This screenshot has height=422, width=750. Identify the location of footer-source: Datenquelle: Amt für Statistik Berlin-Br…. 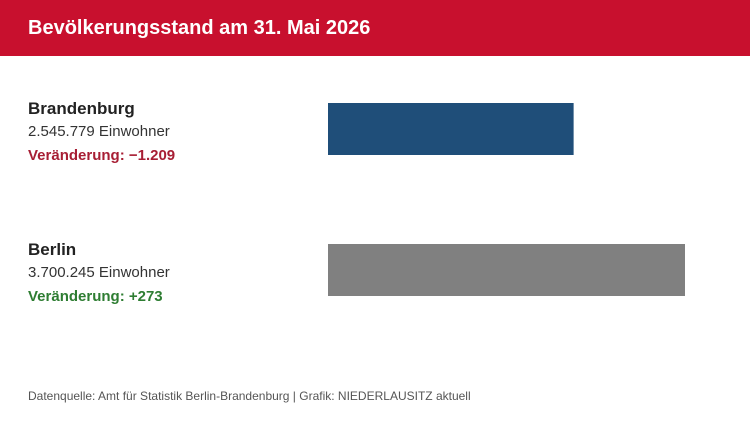
(249, 396).